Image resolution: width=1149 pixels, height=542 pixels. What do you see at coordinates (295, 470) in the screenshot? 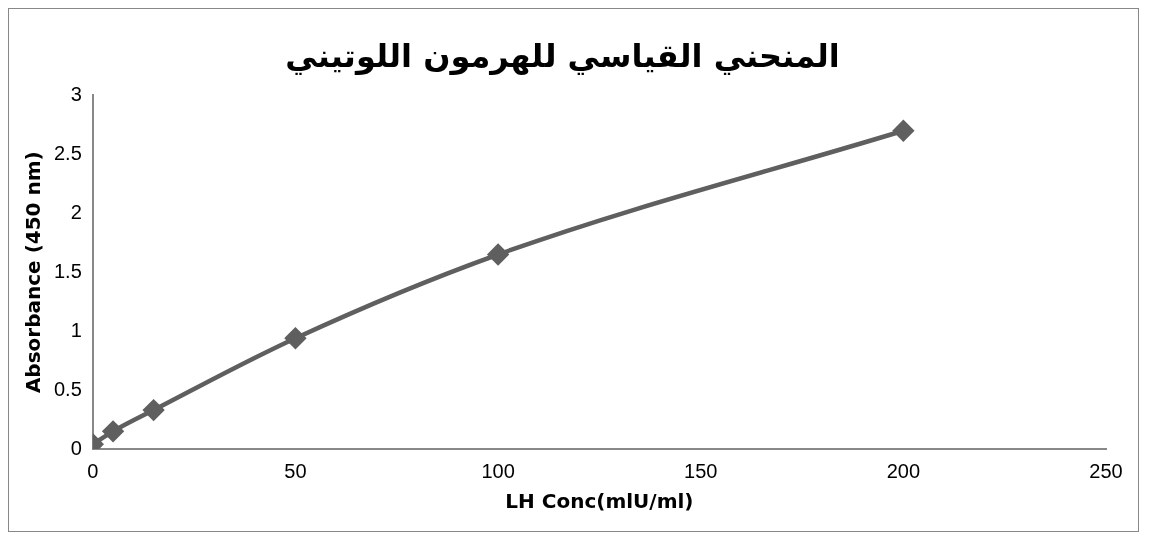
I see `x-tick-label: 50` at bounding box center [295, 470].